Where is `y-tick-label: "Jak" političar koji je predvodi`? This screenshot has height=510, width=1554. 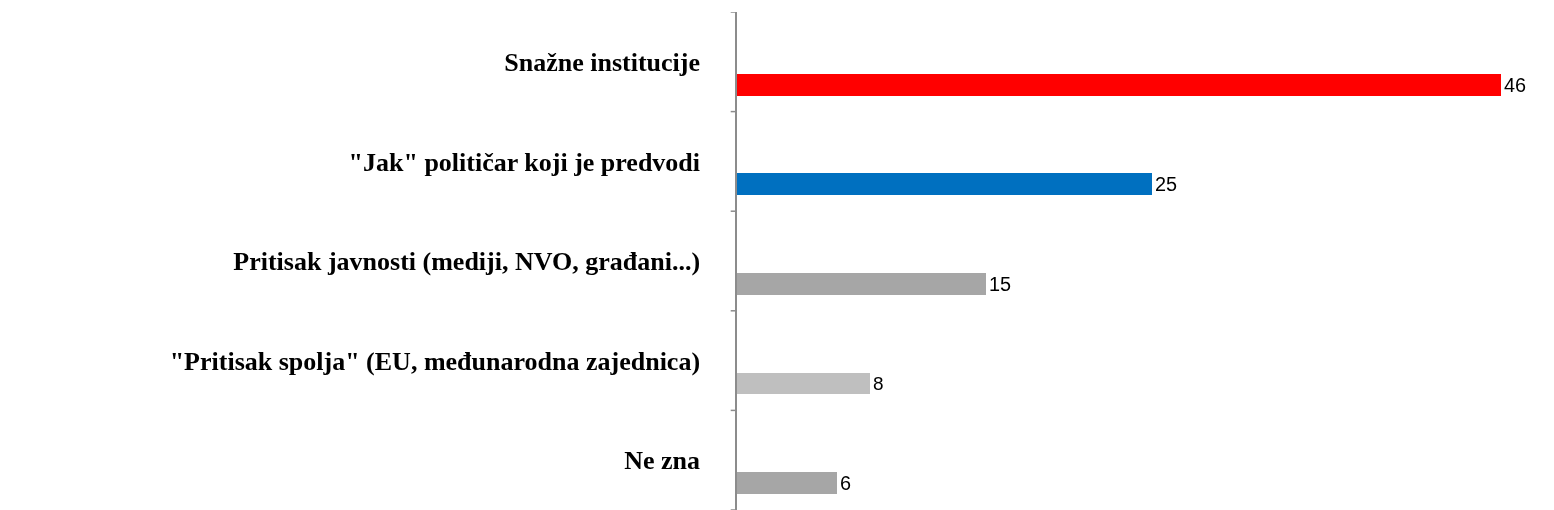 y-tick-label: "Jak" političar koji je predvodi is located at coordinates (524, 162).